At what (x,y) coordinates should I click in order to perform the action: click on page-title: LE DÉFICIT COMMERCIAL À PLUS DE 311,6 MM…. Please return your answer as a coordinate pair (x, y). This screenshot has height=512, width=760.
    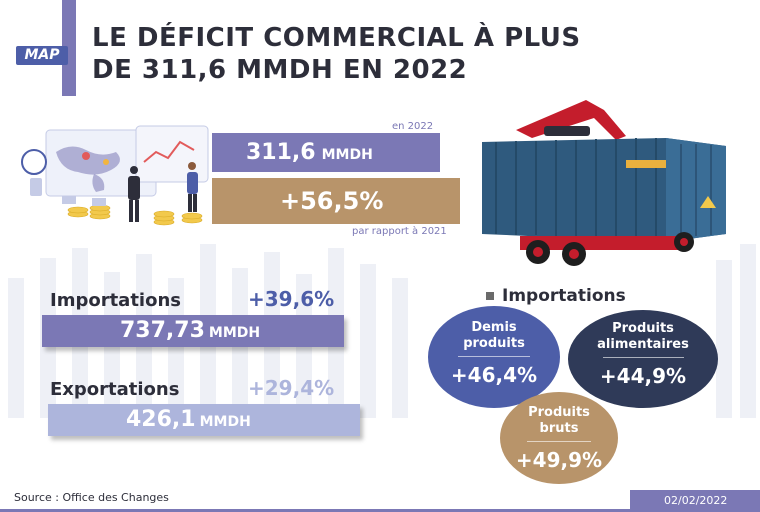
    Looking at the image, I should click on (402, 54).